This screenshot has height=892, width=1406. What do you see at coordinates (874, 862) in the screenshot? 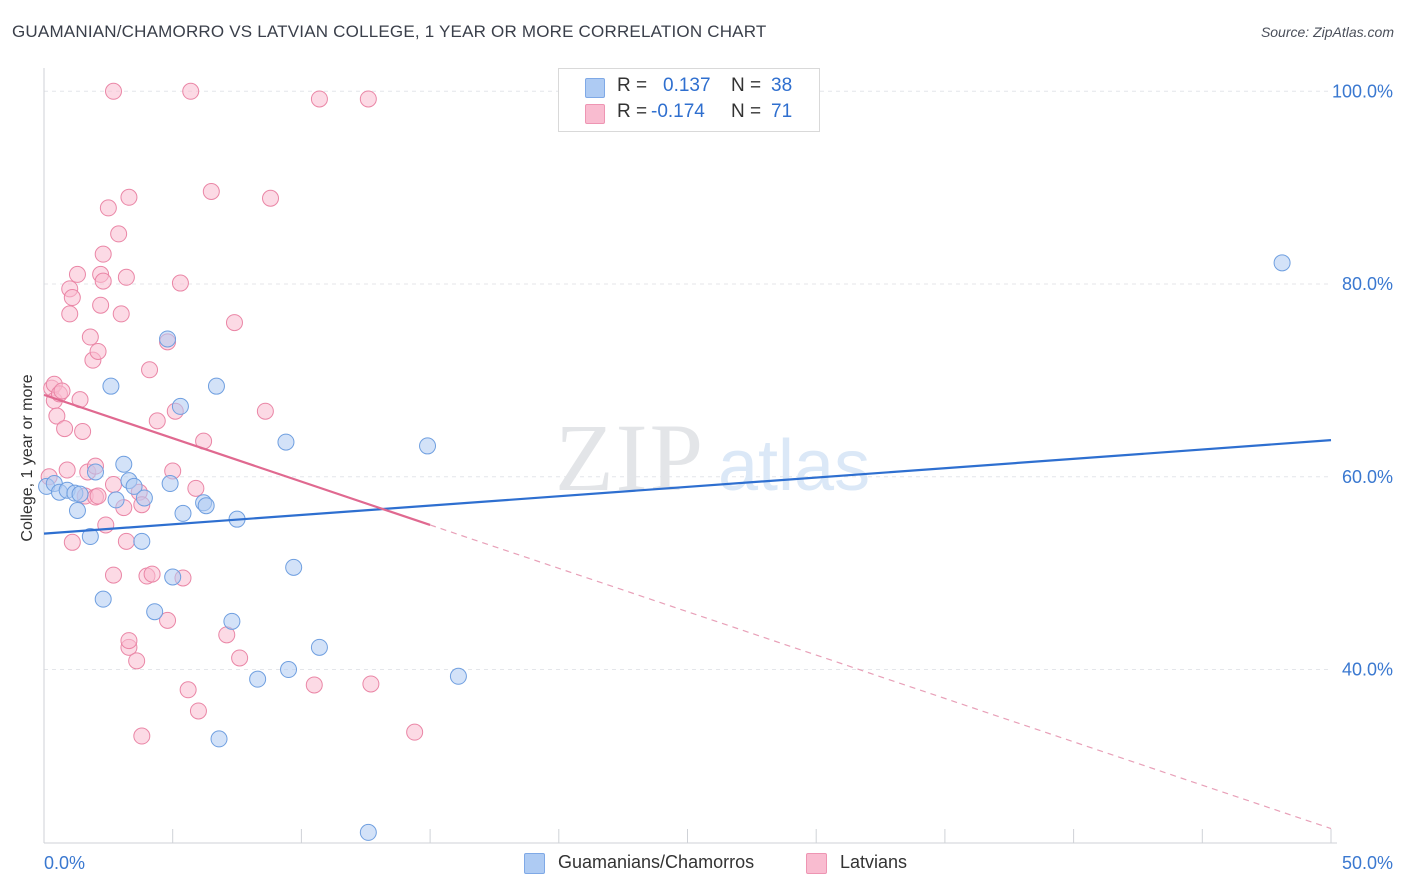
I see `bottom-legend-label: Latvians` at bounding box center [874, 862].